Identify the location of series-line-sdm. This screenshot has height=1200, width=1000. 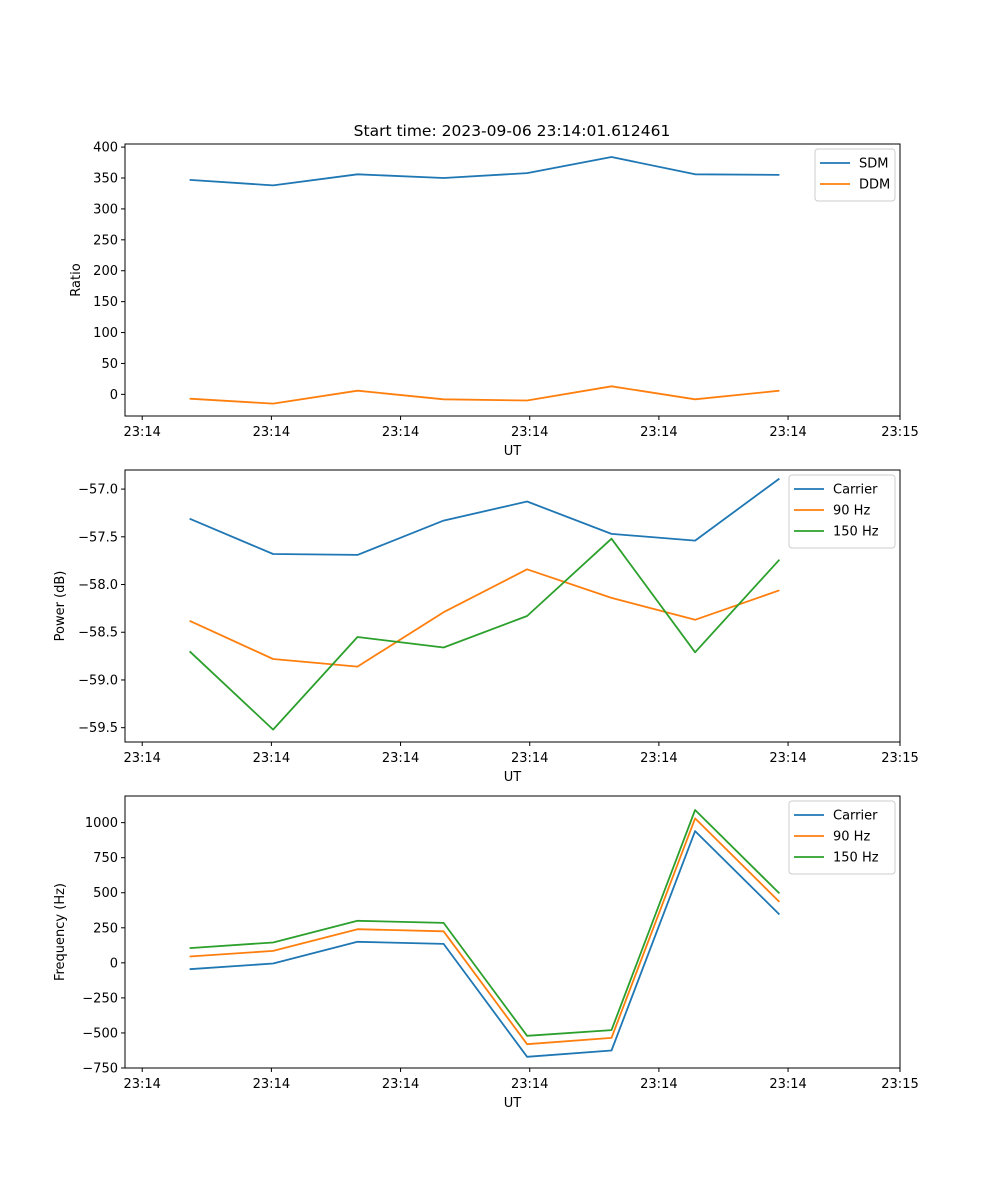
(484, 171).